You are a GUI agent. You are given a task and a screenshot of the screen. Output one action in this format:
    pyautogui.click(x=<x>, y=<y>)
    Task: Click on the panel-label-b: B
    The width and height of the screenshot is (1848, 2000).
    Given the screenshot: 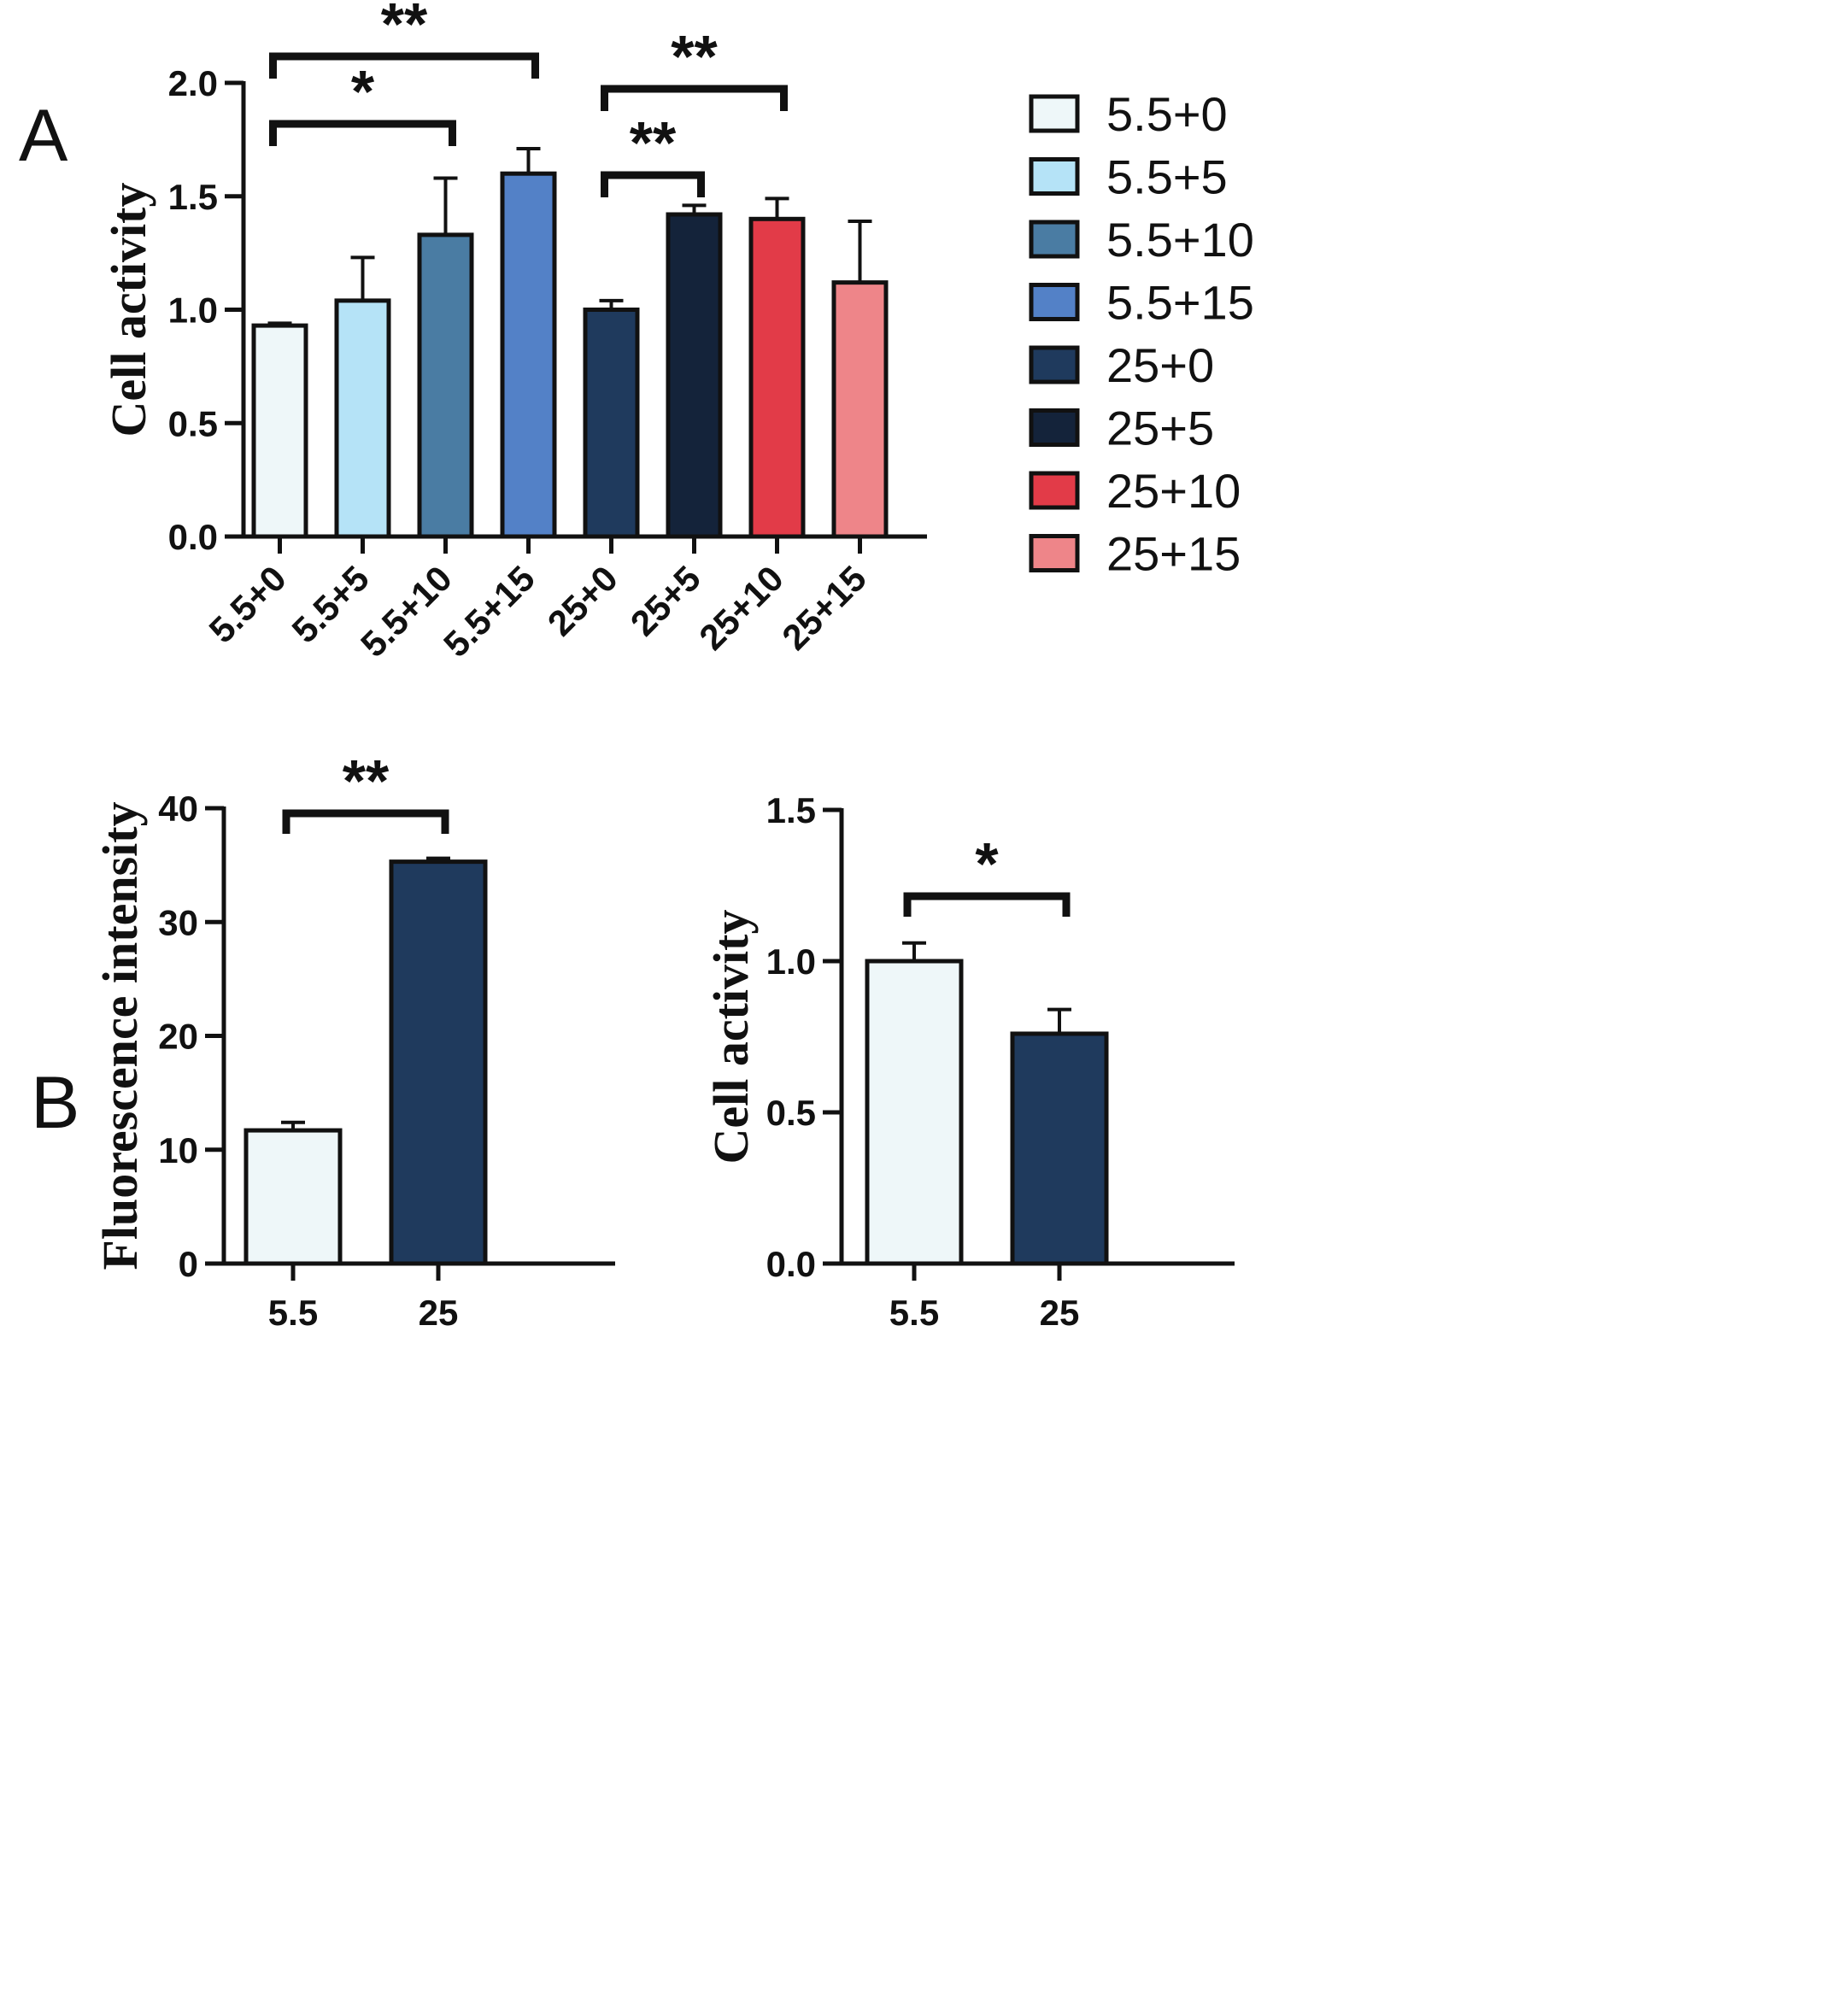 What is the action you would take?
    pyautogui.click(x=55, y=1103)
    